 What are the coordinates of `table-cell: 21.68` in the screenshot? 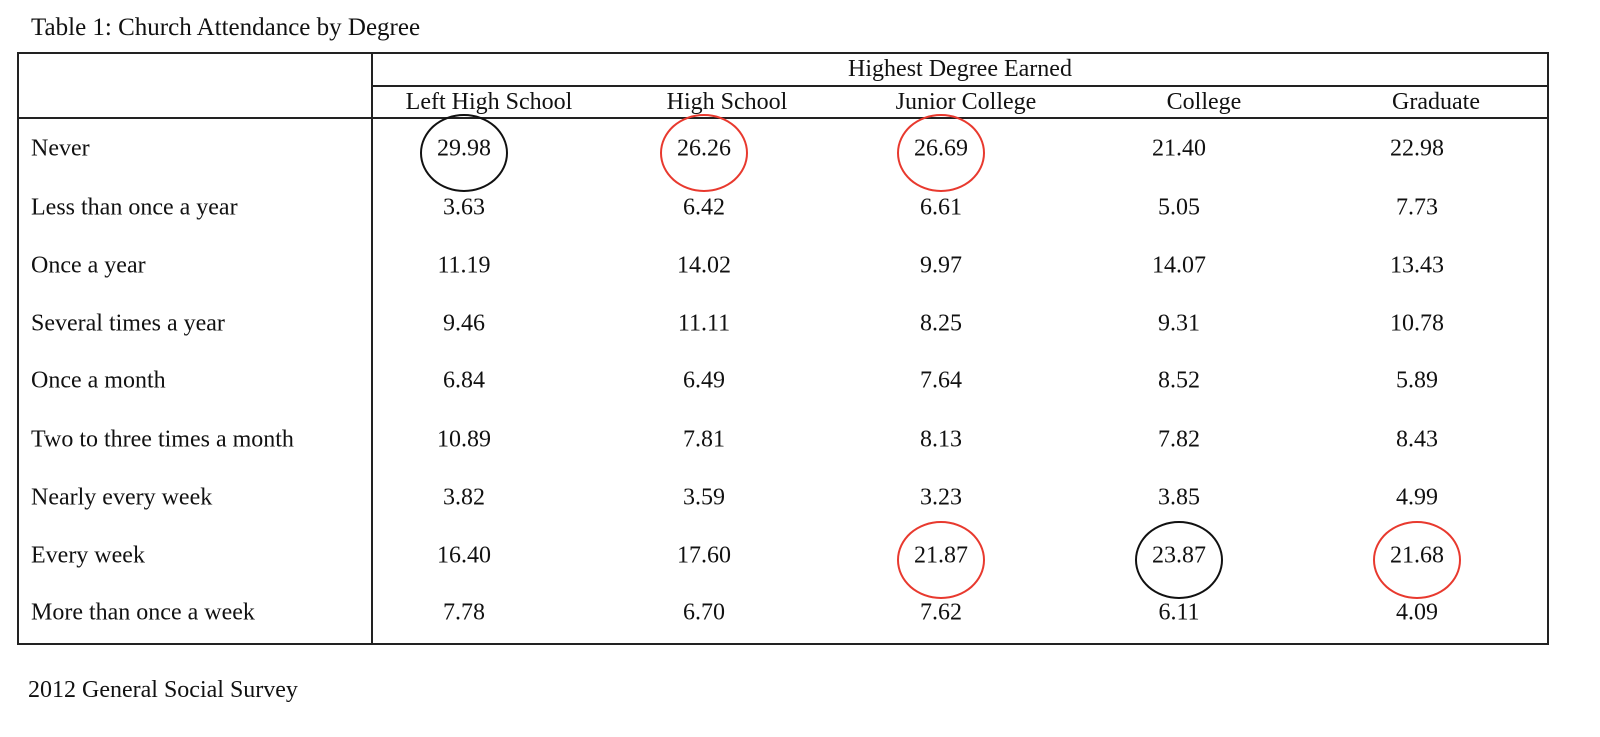 It's located at (1417, 555).